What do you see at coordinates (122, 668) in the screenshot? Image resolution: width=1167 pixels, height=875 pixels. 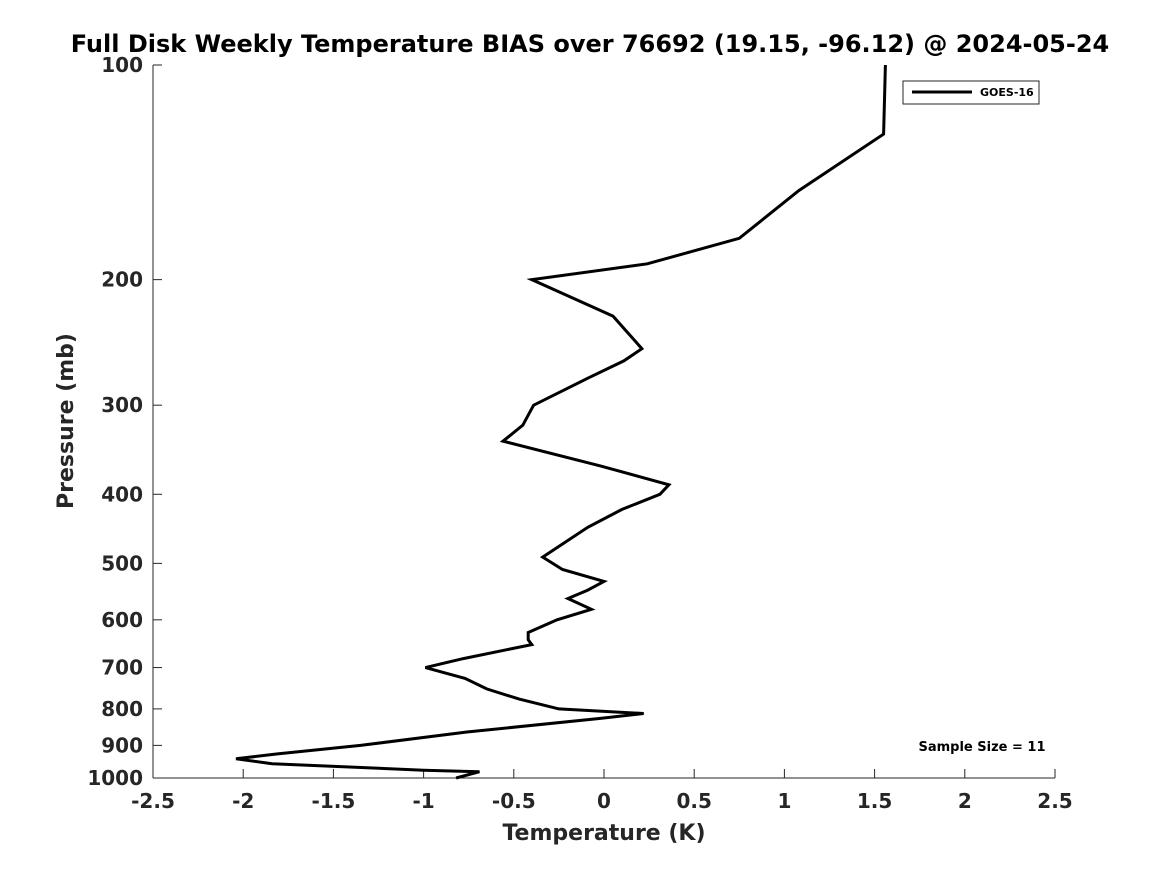 I see `y-tick-label: 700` at bounding box center [122, 668].